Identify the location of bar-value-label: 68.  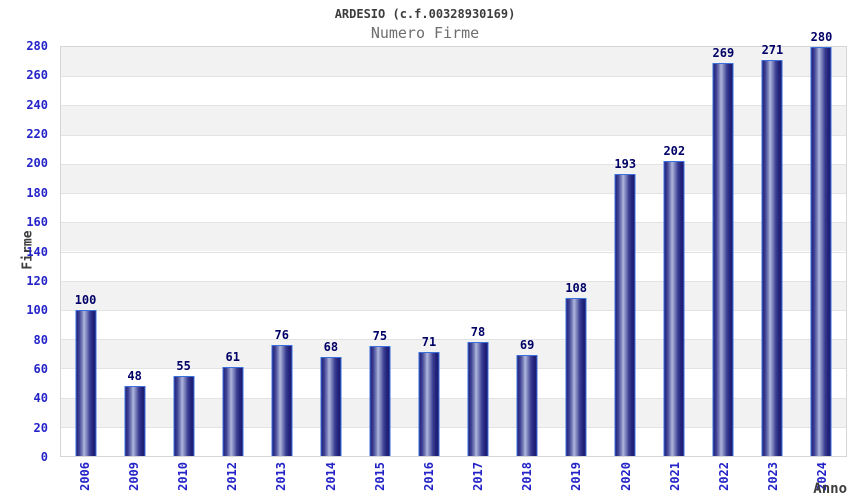
(331, 346).